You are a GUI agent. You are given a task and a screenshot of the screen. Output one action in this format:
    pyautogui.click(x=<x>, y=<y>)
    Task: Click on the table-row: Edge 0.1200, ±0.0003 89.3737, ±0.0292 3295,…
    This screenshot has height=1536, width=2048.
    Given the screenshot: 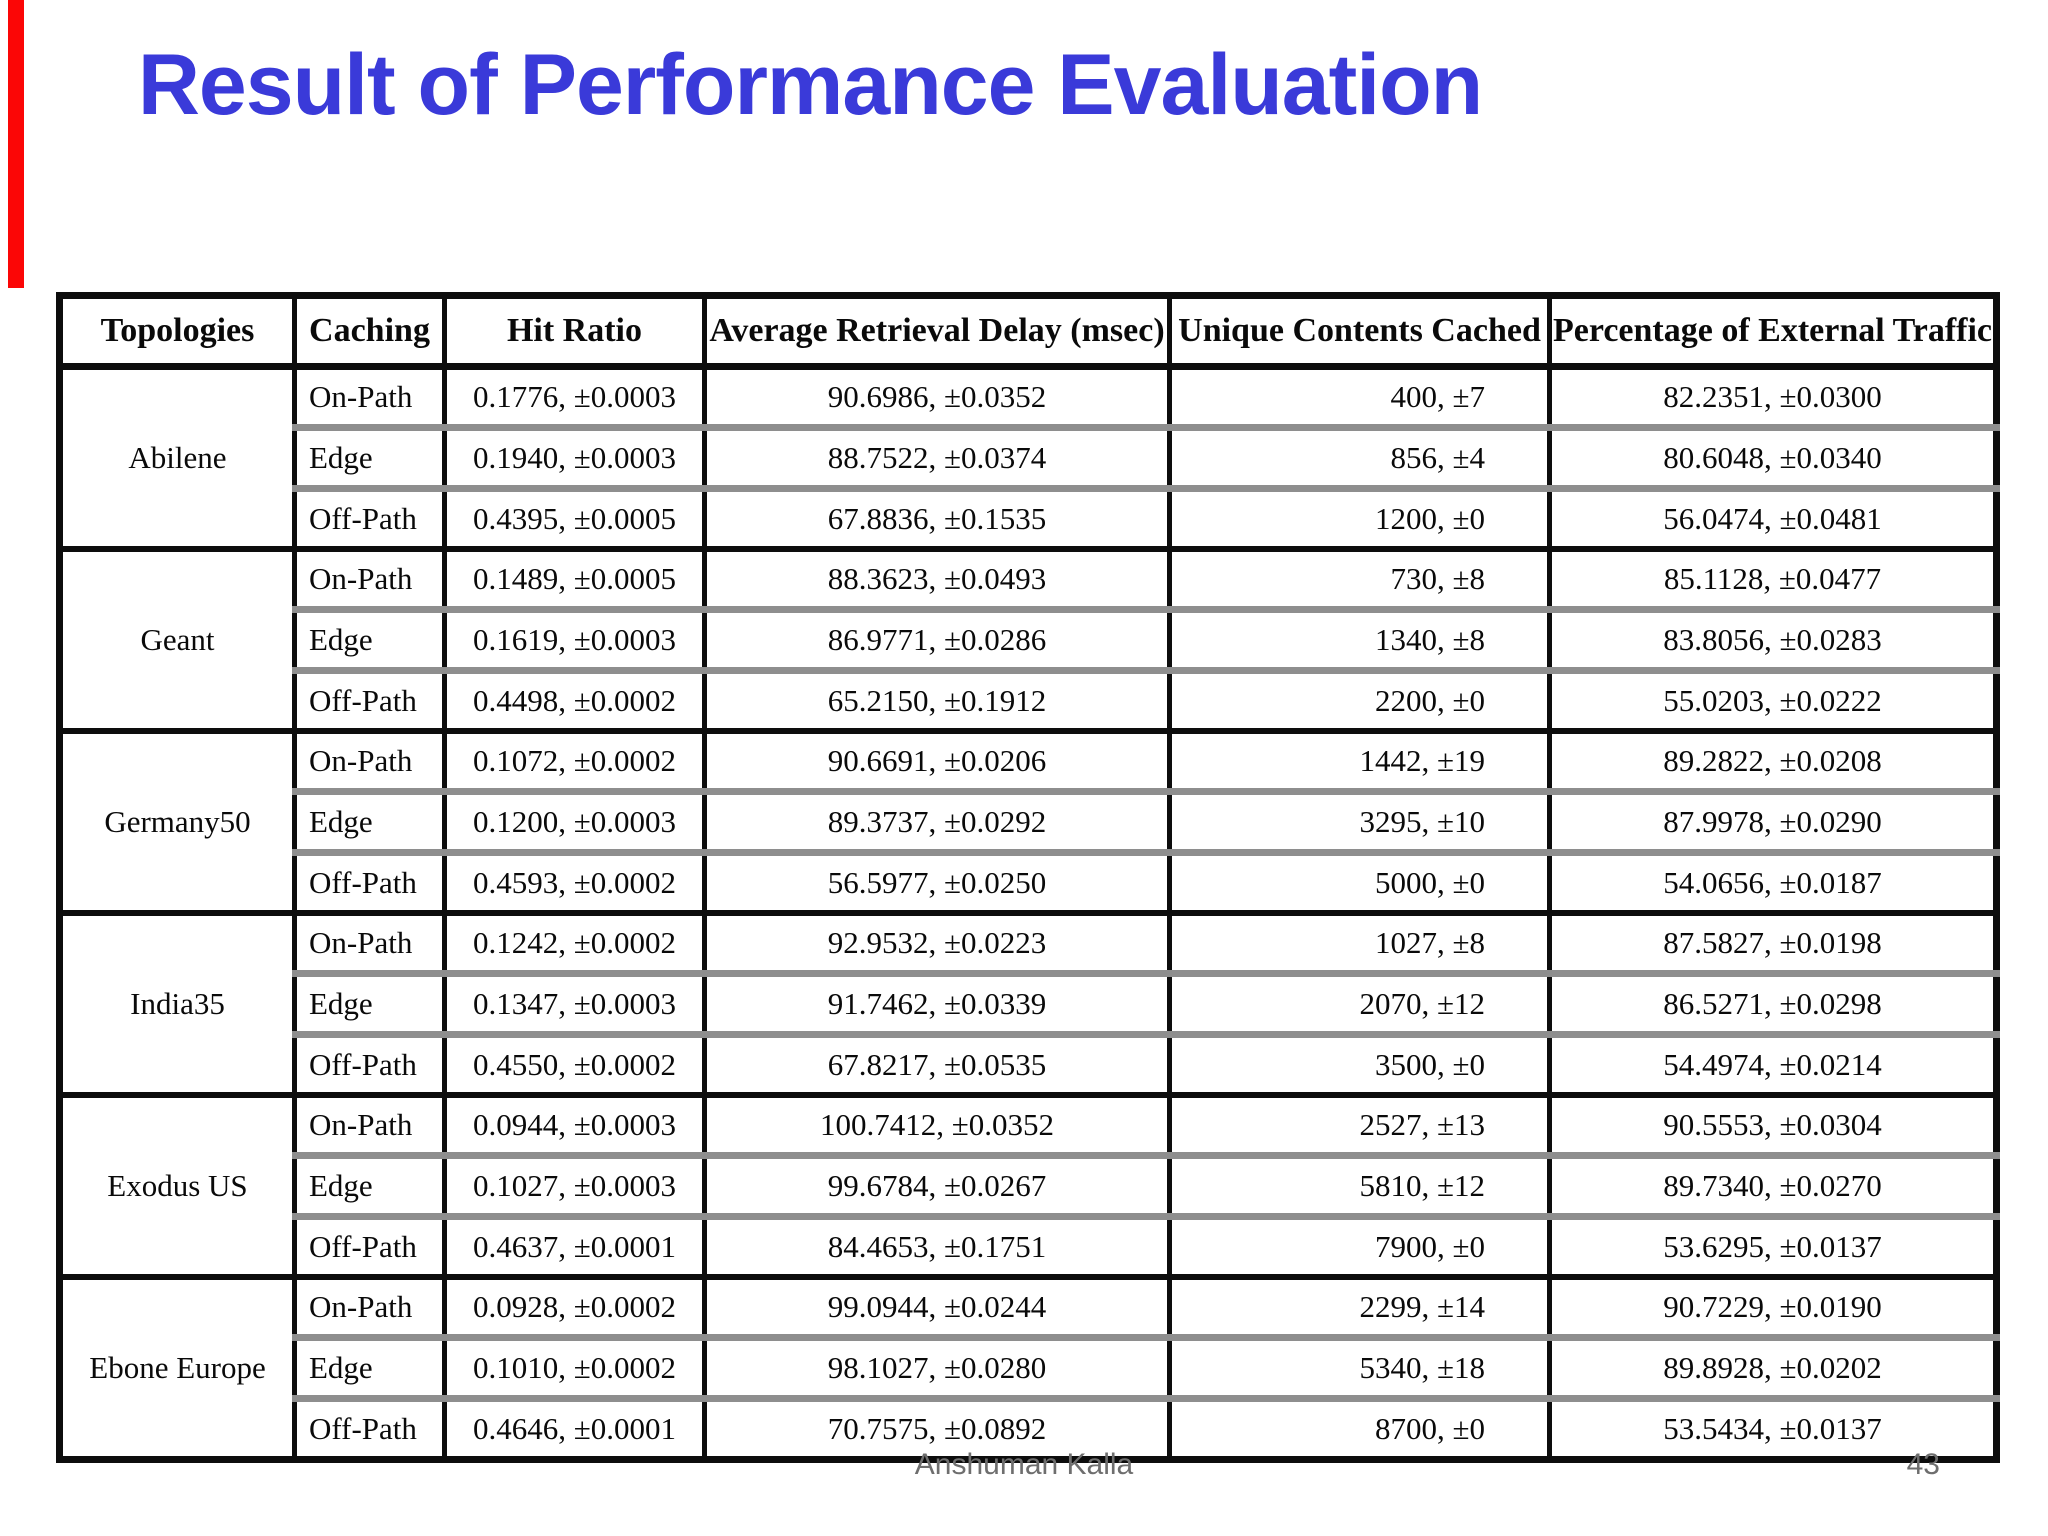 What is the action you would take?
    pyautogui.click(x=1028, y=820)
    